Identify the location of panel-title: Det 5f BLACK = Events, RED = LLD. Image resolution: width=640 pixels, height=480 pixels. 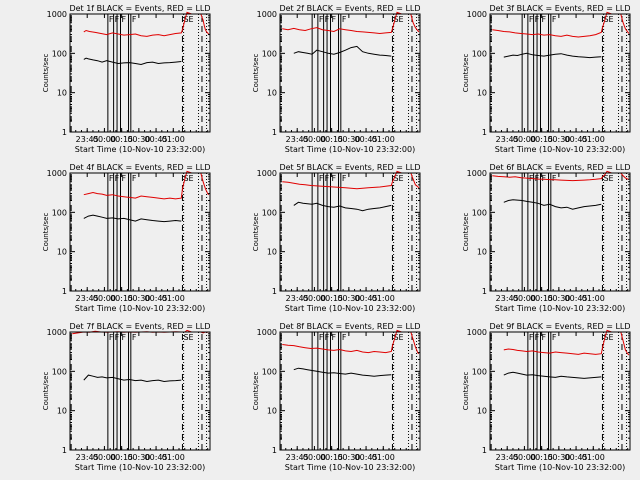
(349, 167).